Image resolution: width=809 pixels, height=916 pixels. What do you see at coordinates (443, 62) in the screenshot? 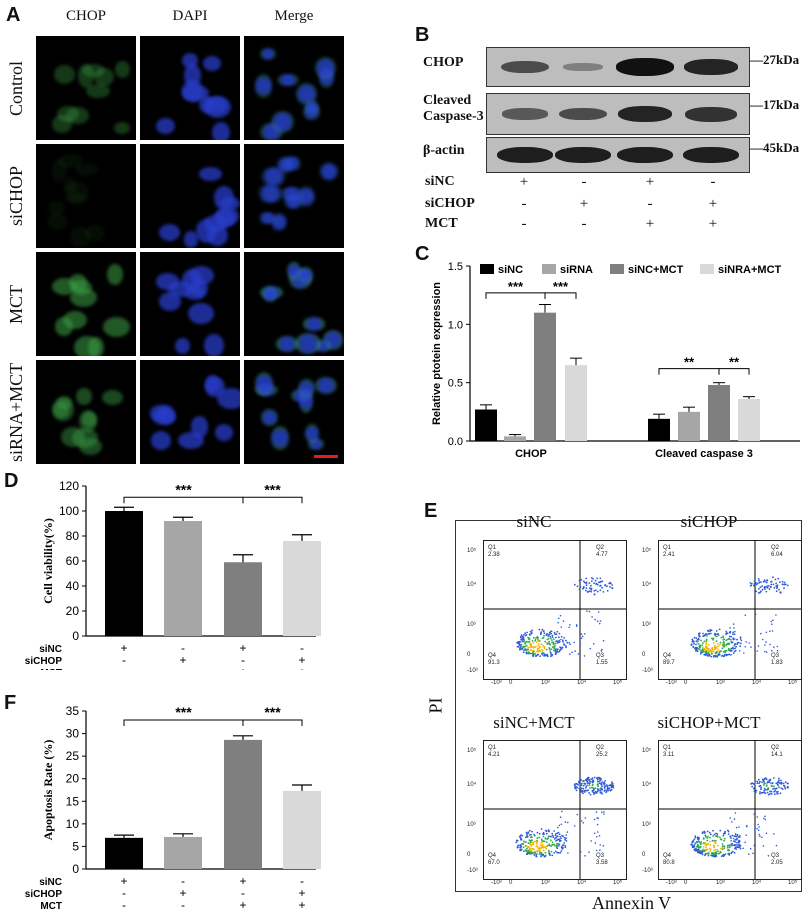
I see `blot-label: CHOP` at bounding box center [443, 62].